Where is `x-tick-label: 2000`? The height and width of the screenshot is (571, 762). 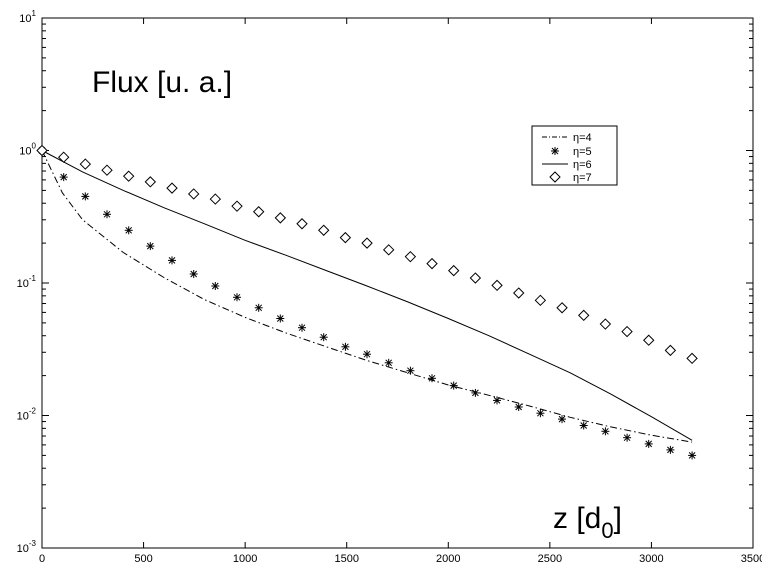
x-tick-label: 2000 is located at coordinates (448, 559).